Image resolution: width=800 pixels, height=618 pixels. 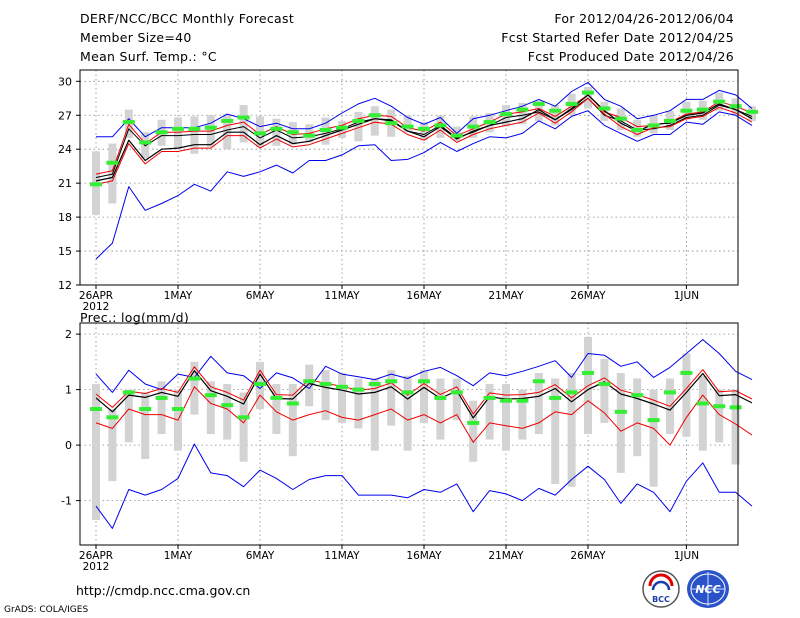 What do you see at coordinates (46, 610) in the screenshot?
I see `grads-credit: GrADS: COLA/IGES` at bounding box center [46, 610].